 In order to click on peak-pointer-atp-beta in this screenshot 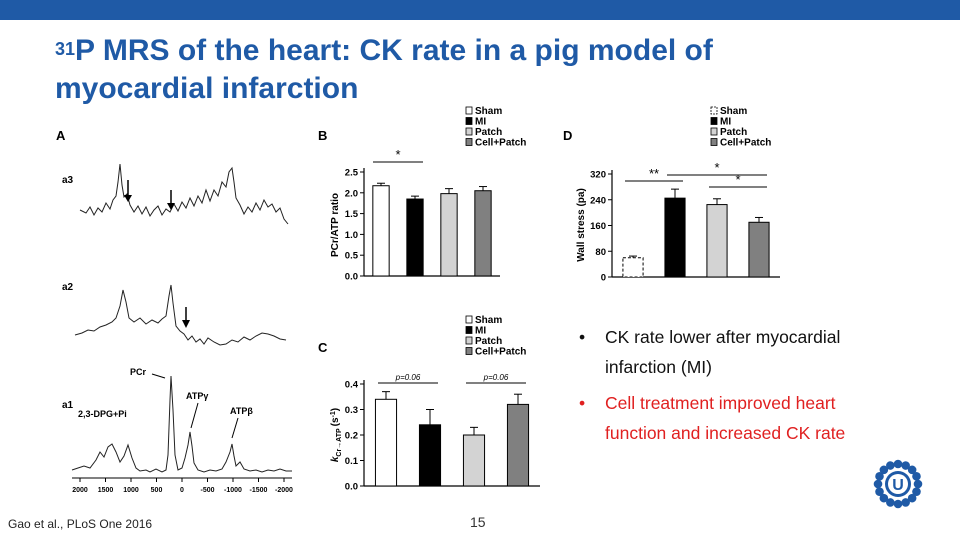, I will do `click(235, 428)`.